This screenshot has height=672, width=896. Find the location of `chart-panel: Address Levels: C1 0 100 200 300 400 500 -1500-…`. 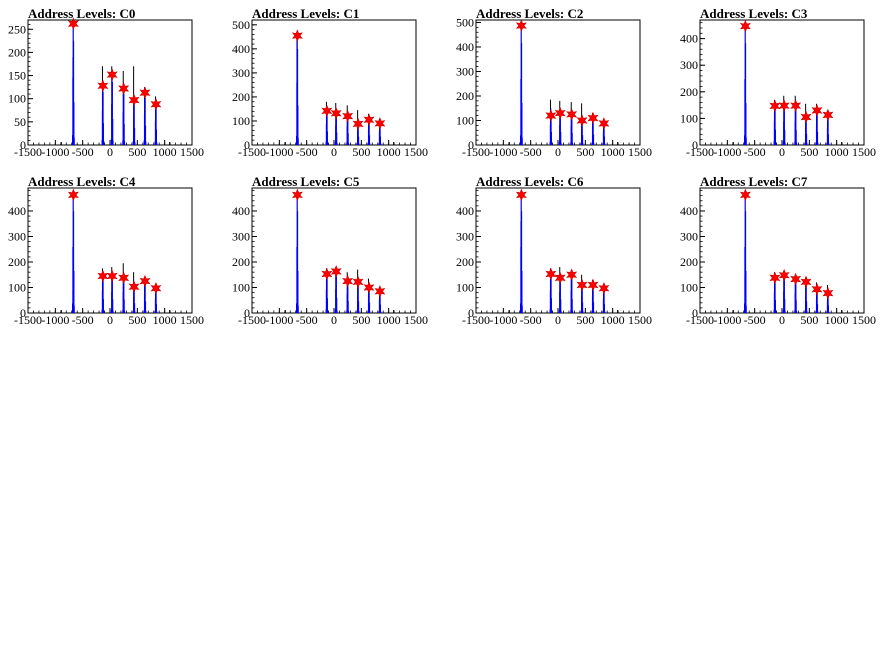

chart-panel: Address Levels: C1 0 100 200 300 400 500 -1500-… is located at coordinates (336, 84).